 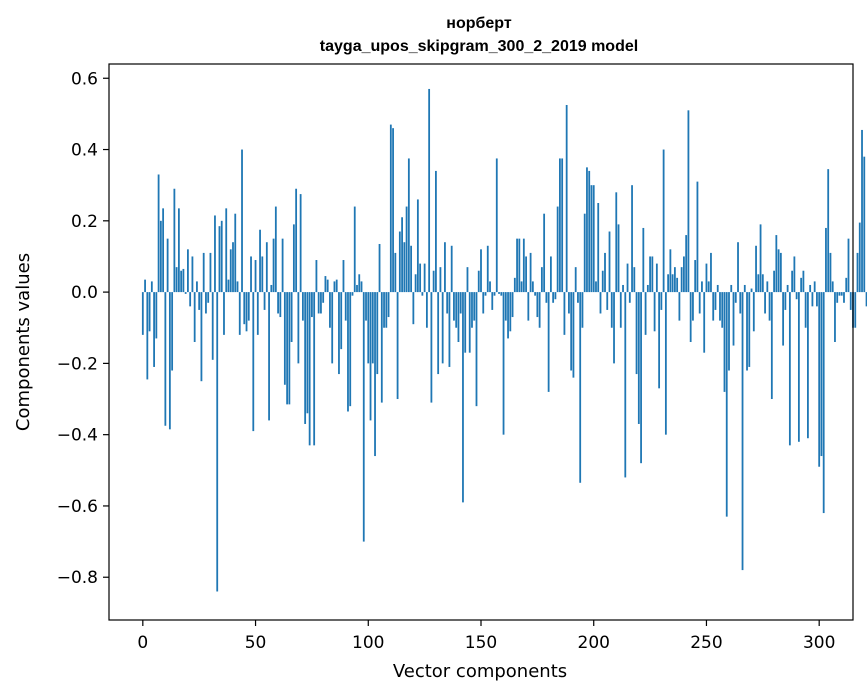 What do you see at coordinates (256, 643) in the screenshot?
I see `x-tick-label: 50` at bounding box center [256, 643].